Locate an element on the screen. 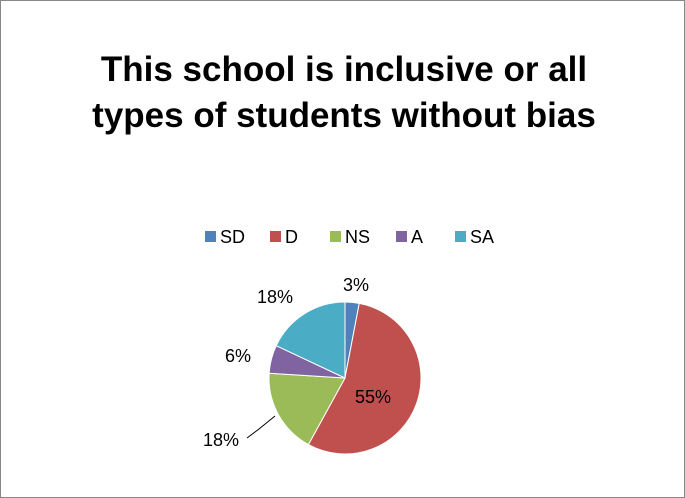  data-label: 6% is located at coordinates (238, 356).